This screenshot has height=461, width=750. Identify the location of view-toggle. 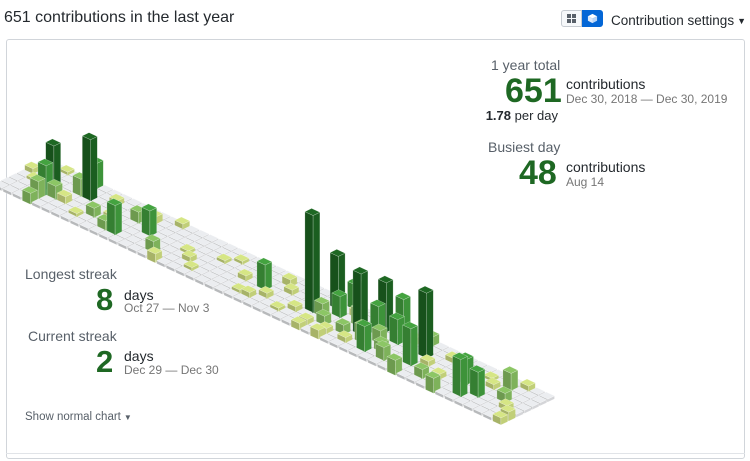
(582, 18).